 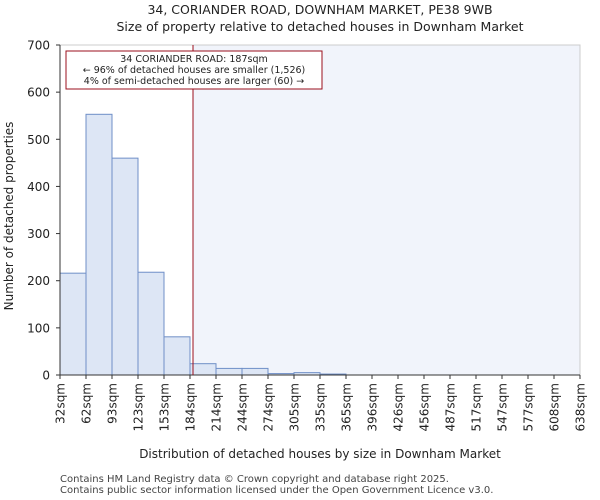 I want to click on x-tick-label: 244sqm, so click(x=243, y=407).